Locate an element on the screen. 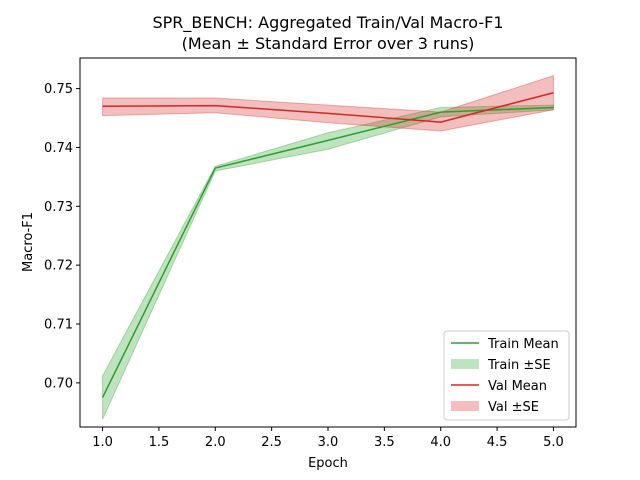  x-tick-label: 4.5 is located at coordinates (497, 442).